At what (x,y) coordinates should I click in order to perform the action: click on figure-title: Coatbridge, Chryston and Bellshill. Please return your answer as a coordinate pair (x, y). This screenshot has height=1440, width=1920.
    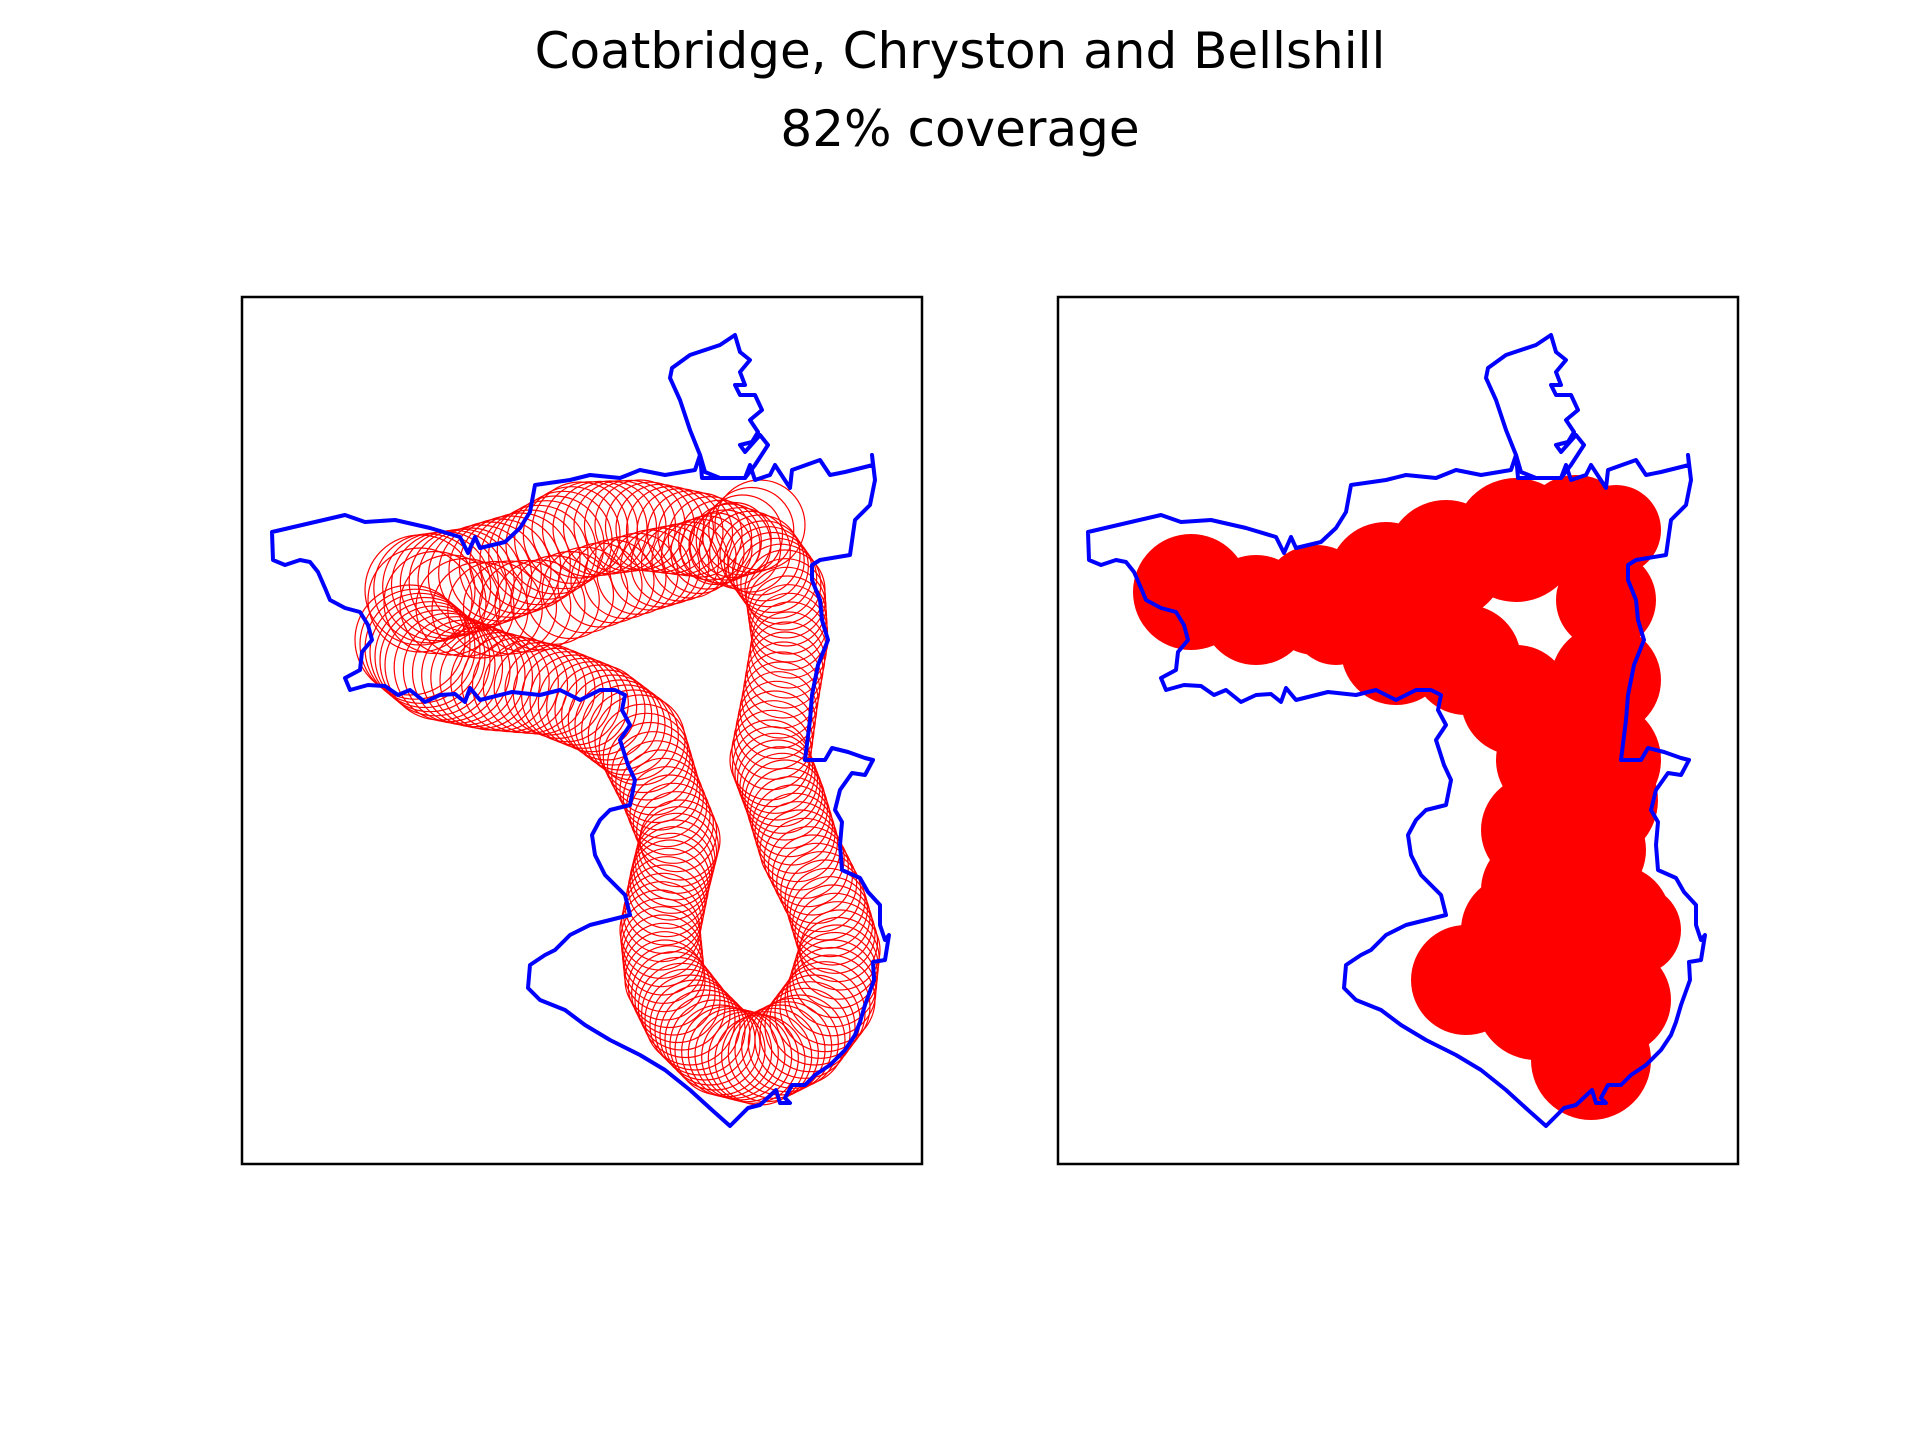
    Looking at the image, I should click on (960, 51).